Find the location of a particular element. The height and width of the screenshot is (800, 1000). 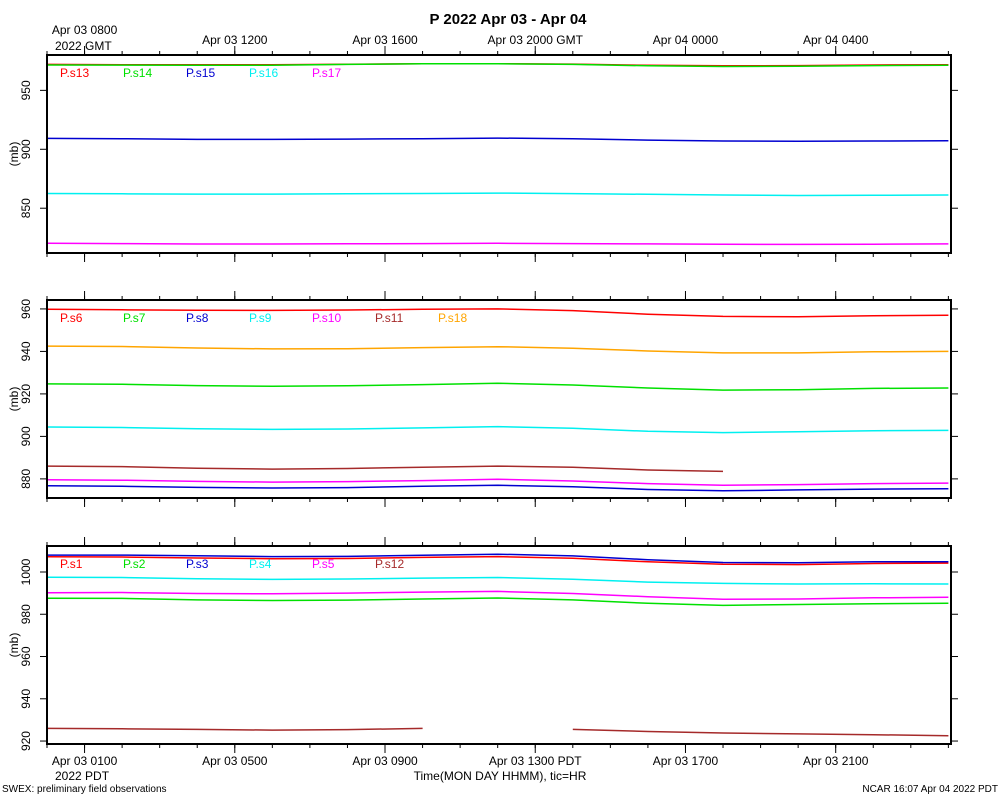

bottom-axis-label: 2022 PDT is located at coordinates (82, 776).